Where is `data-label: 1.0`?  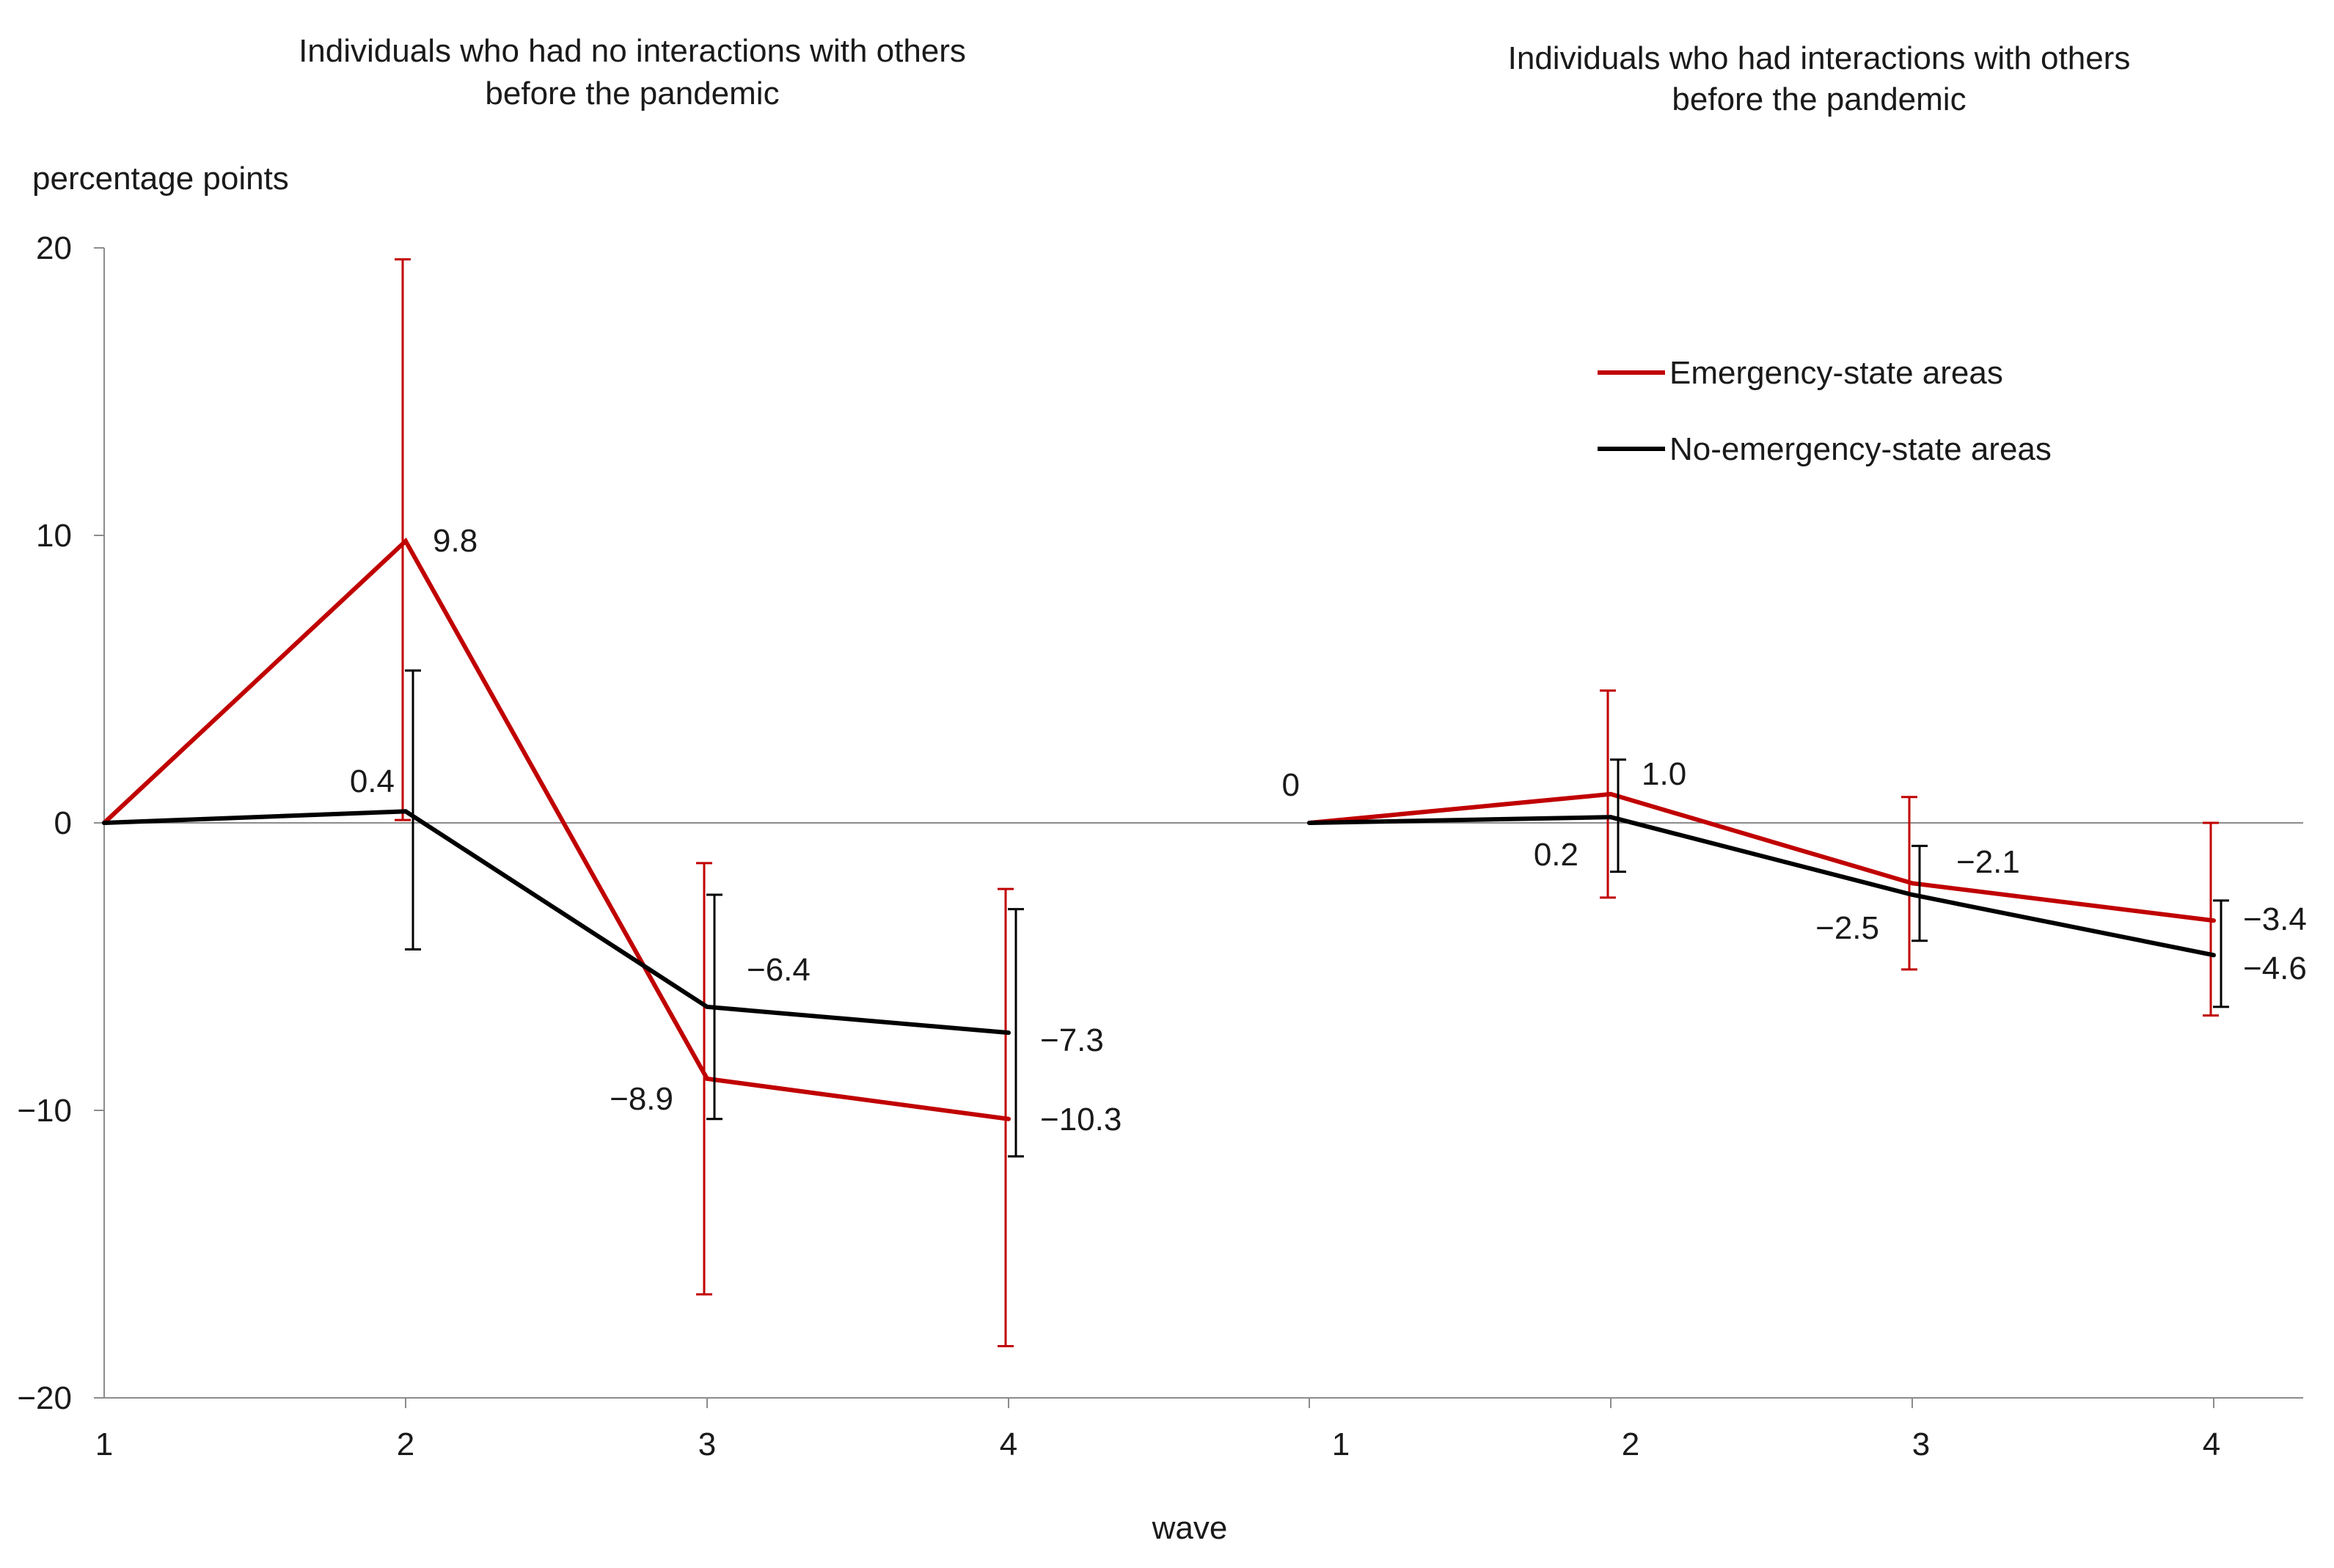
data-label: 1.0 is located at coordinates (1664, 774).